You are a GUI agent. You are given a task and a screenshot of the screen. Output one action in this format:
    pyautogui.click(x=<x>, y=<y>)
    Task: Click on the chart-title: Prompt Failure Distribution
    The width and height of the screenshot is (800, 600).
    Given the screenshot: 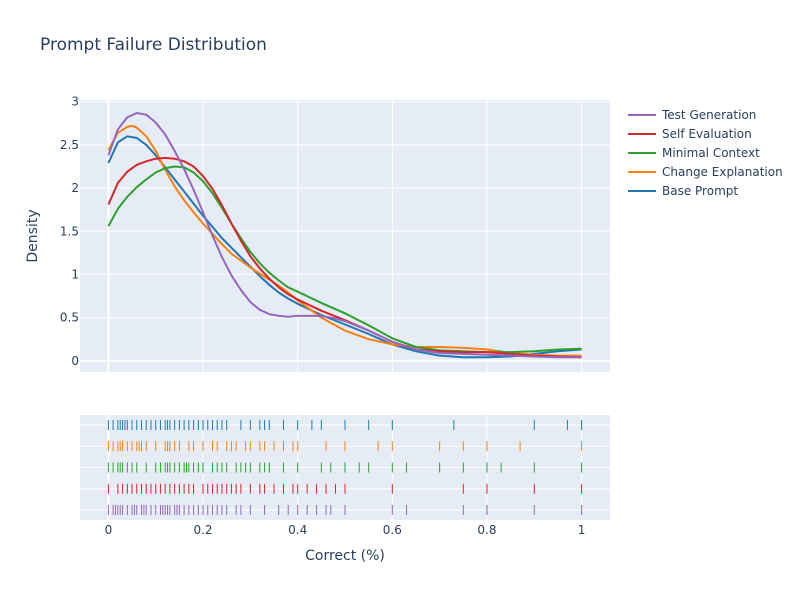 What is the action you would take?
    pyautogui.click(x=153, y=45)
    